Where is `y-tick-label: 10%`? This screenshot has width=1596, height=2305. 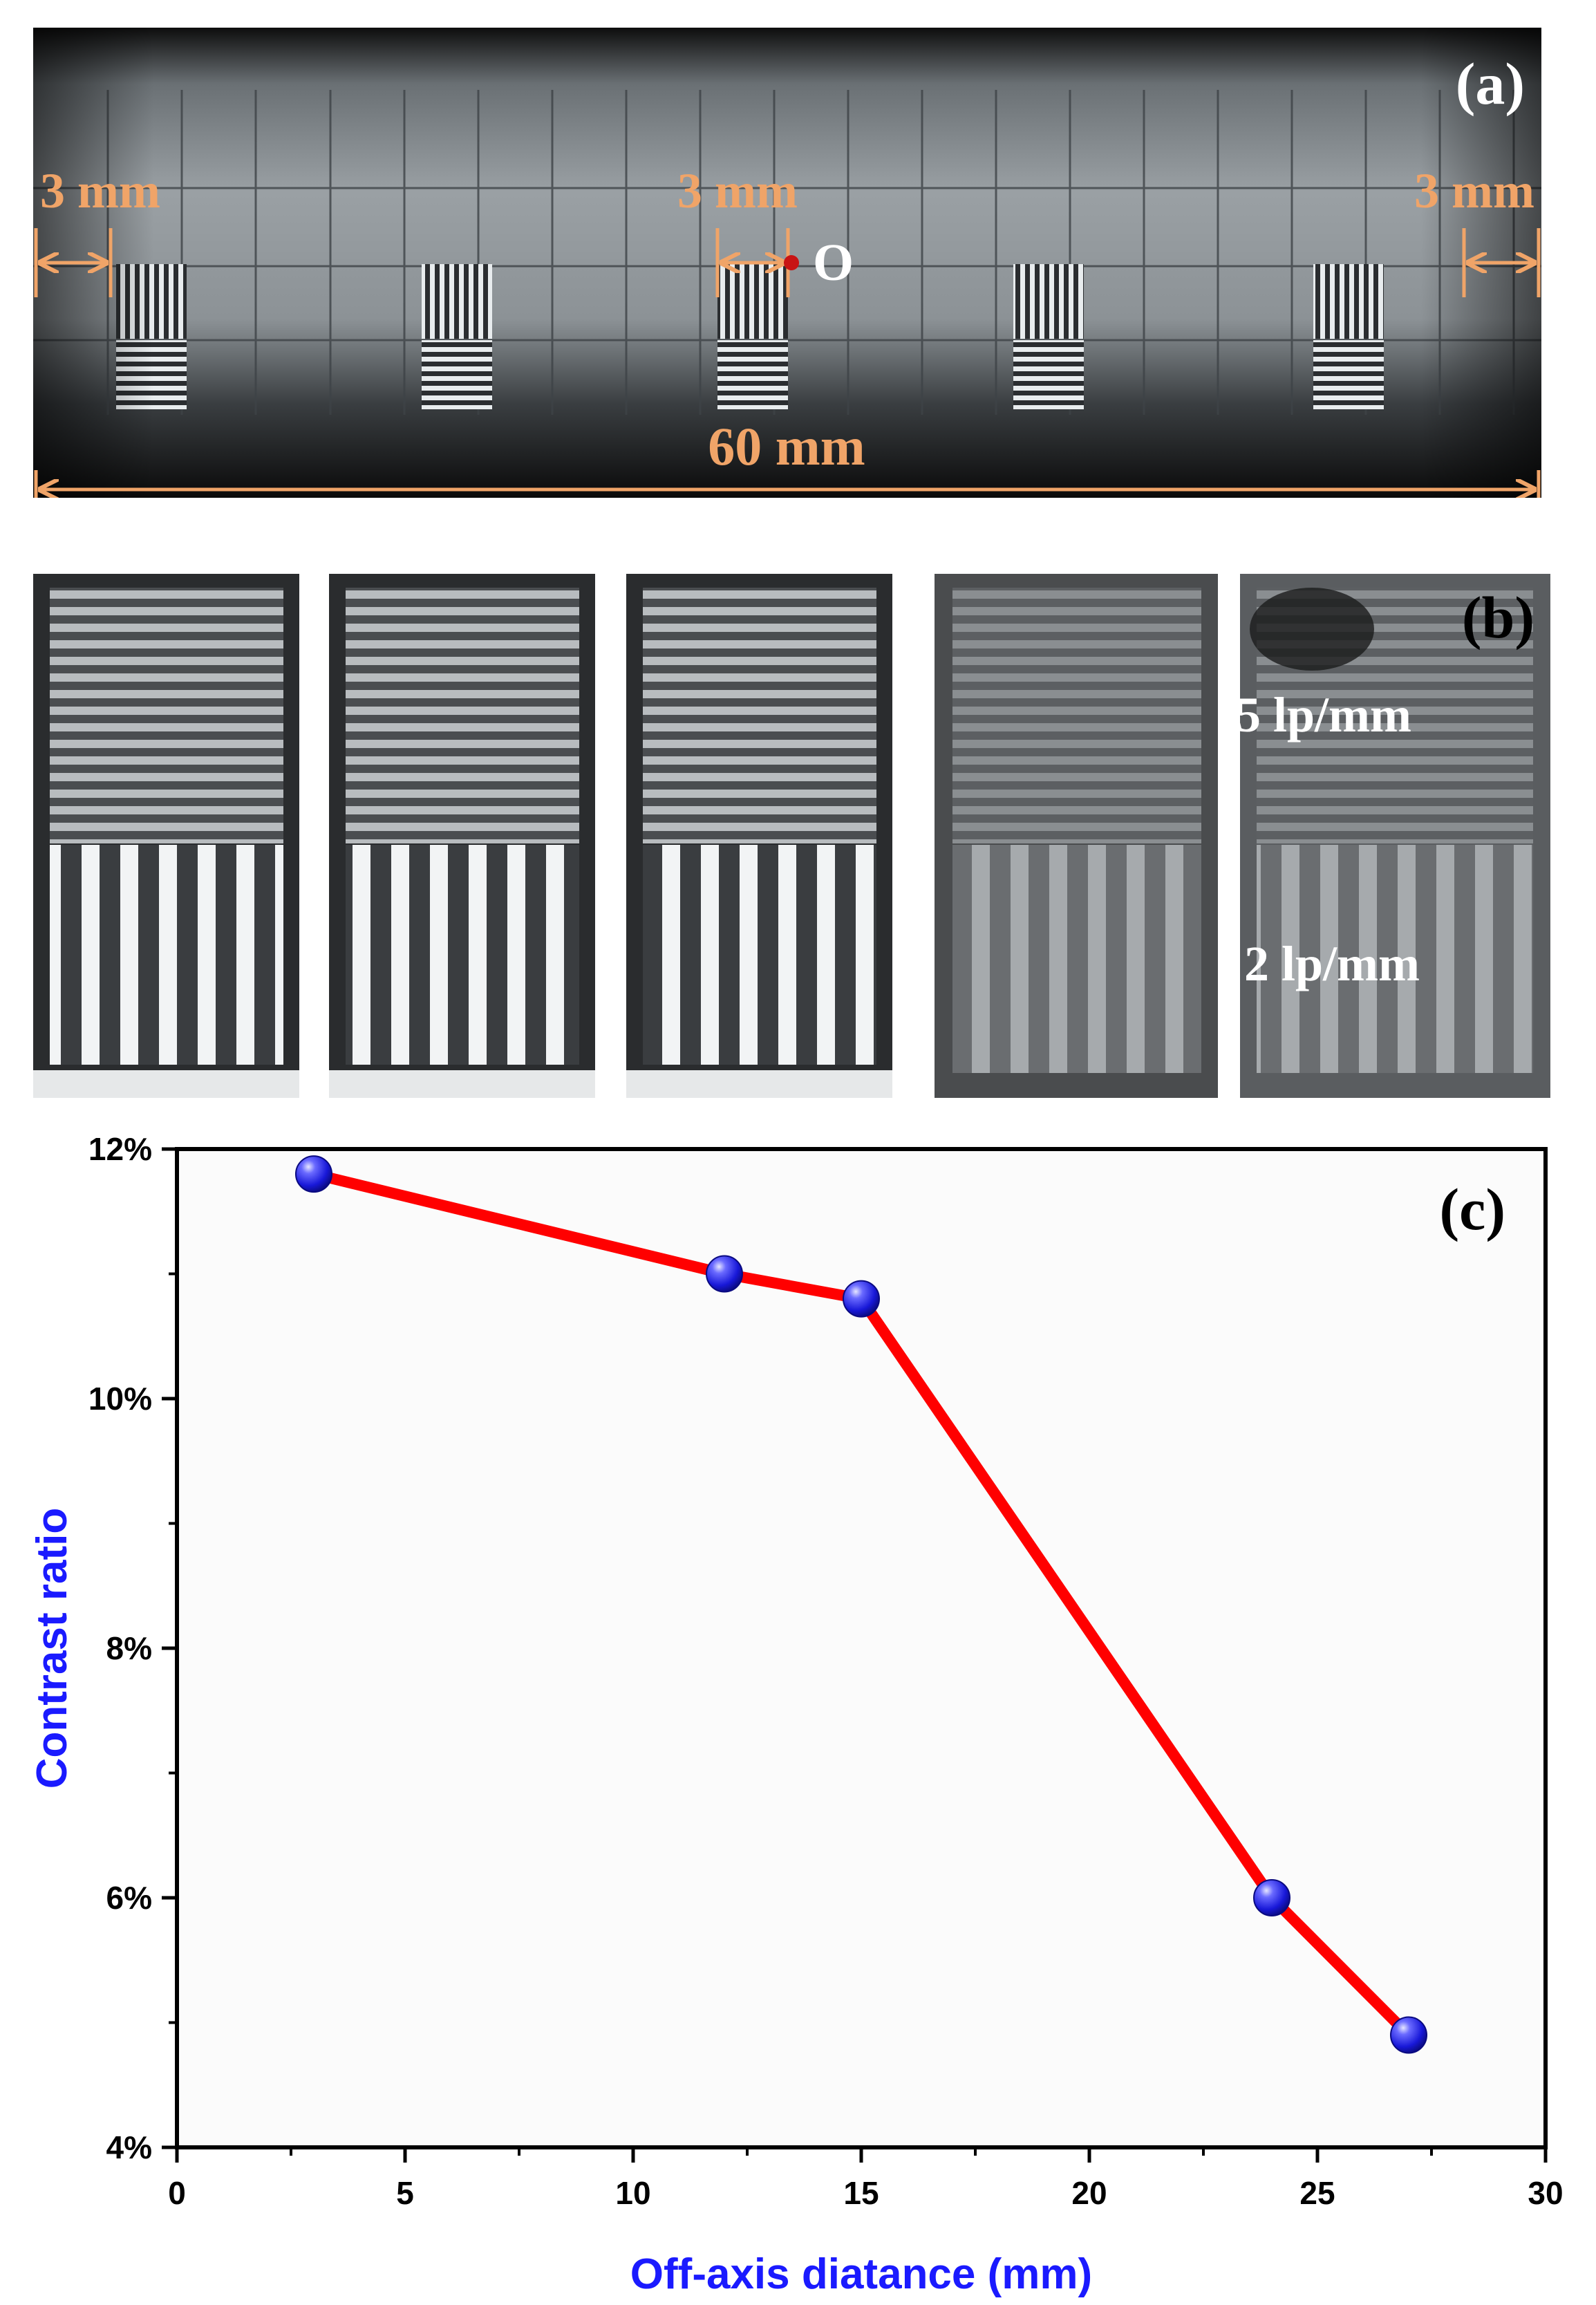
y-tick-label: 10% is located at coordinates (120, 1399).